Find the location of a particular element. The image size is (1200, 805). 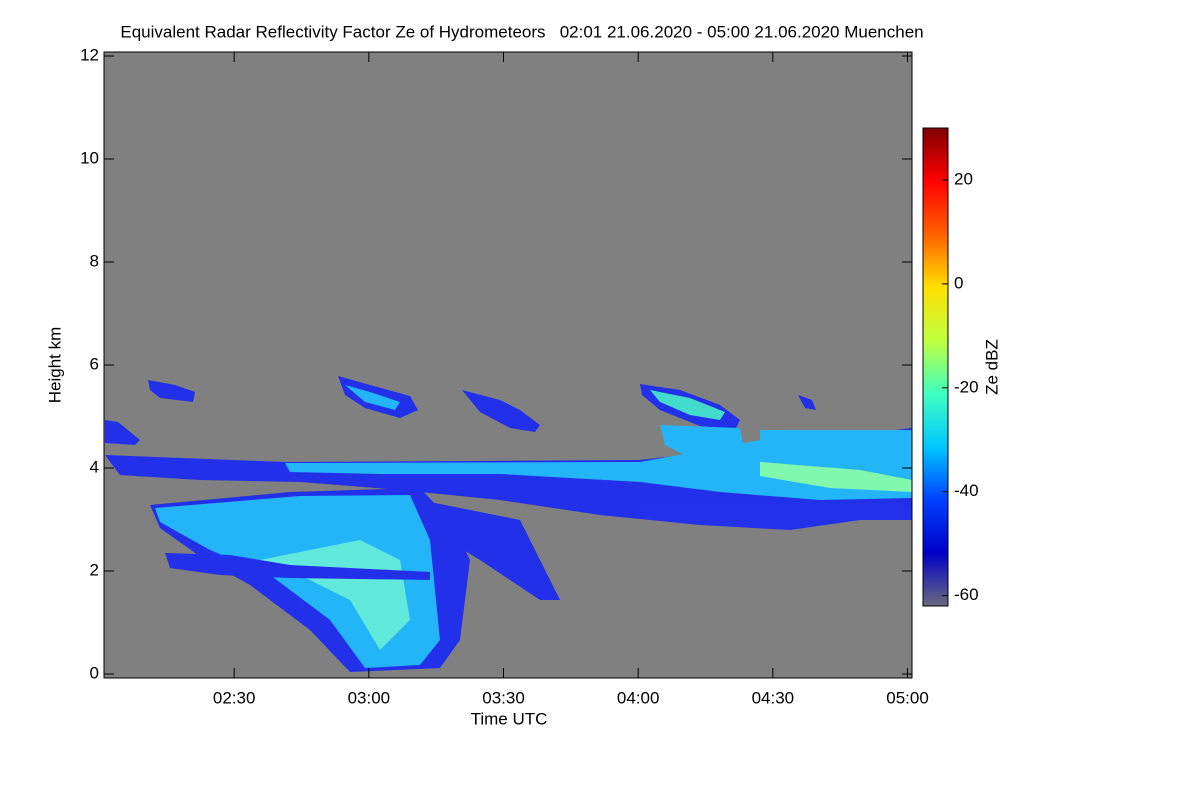

y-tick-label: 10 is located at coordinates (89, 157).